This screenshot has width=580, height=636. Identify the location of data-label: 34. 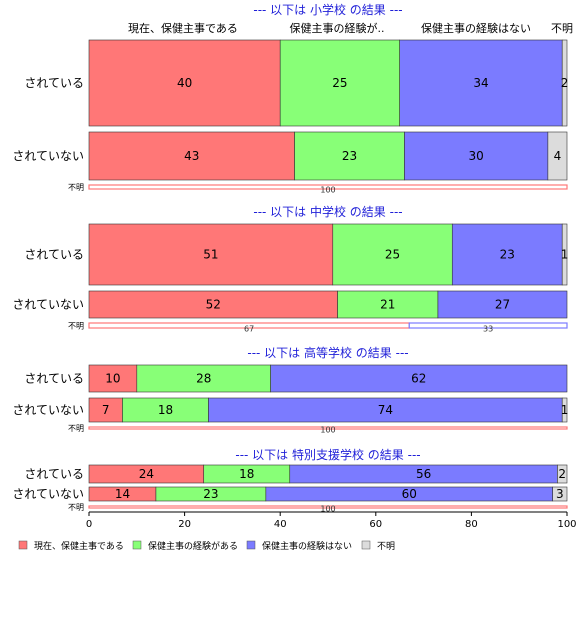
(480, 83).